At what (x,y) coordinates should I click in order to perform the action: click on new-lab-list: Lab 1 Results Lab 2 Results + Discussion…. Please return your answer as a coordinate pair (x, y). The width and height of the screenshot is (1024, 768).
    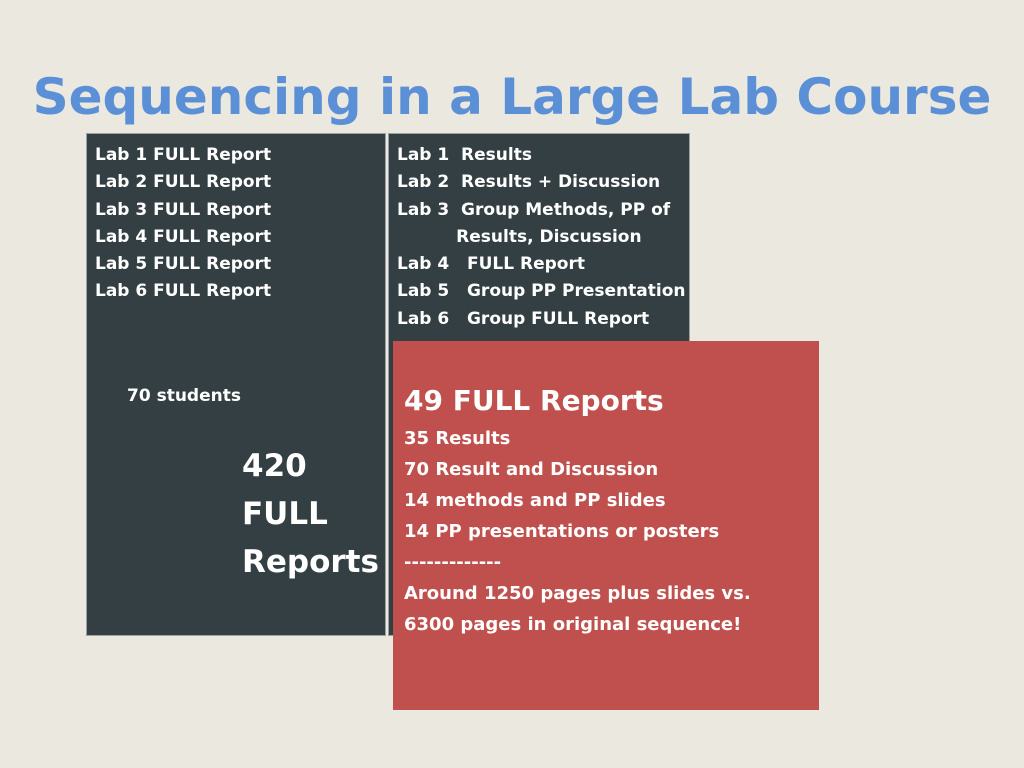
    Looking at the image, I should click on (541, 237).